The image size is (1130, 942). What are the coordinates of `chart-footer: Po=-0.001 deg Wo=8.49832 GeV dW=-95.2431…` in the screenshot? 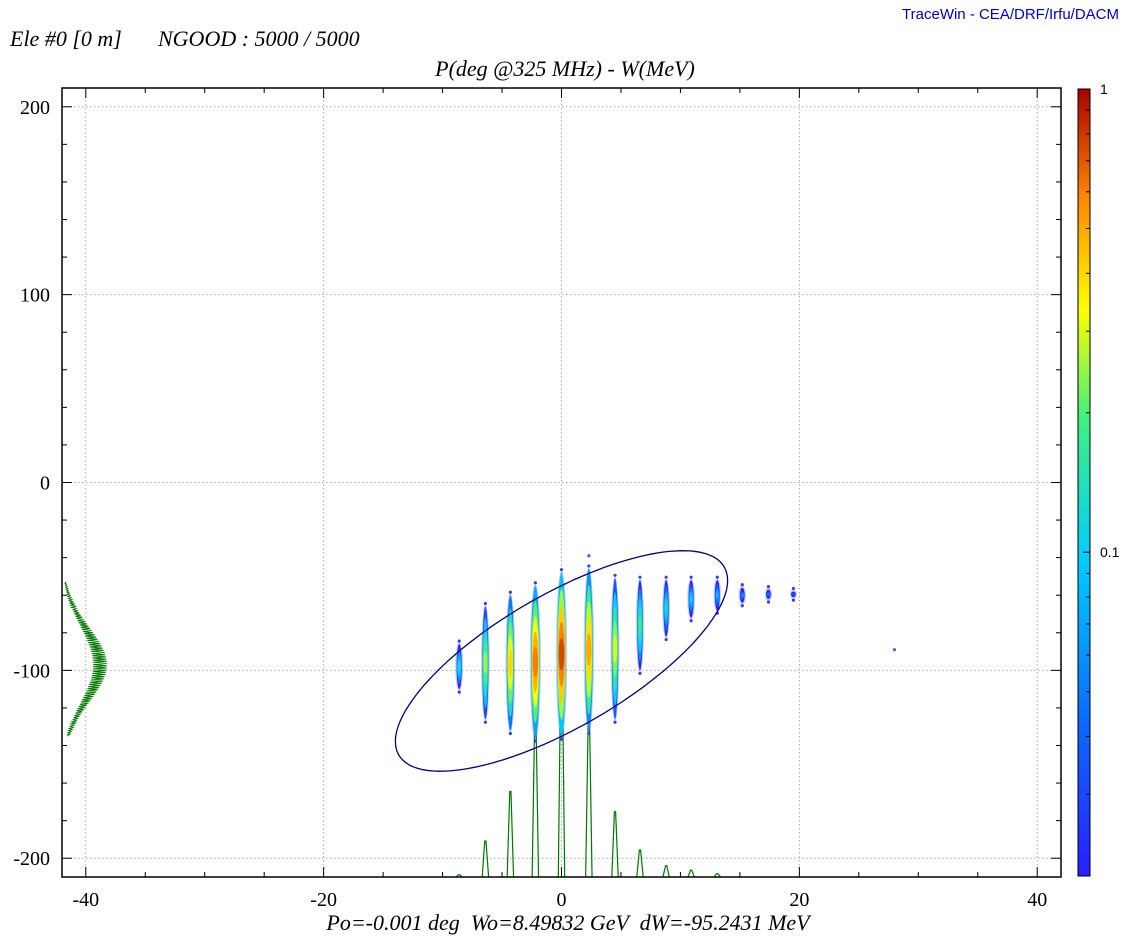 It's located at (568, 922).